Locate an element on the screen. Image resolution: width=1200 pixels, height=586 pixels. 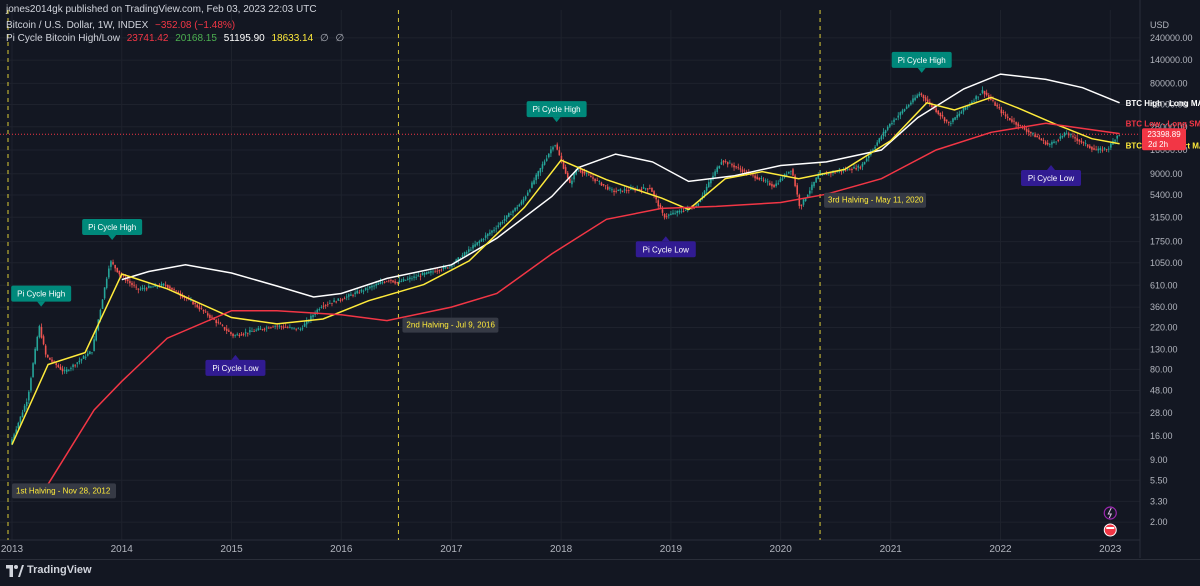
y-axis-tick-label: 28000.00 is located at coordinates (1169, 127).